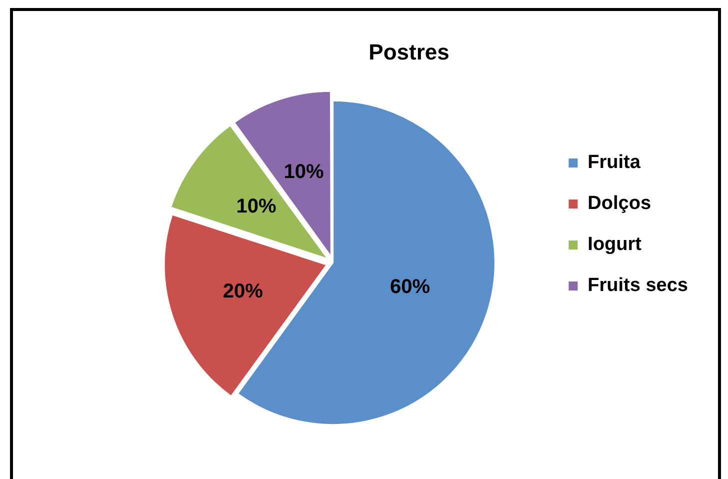  What do you see at coordinates (243, 291) in the screenshot?
I see `data-label: 20%` at bounding box center [243, 291].